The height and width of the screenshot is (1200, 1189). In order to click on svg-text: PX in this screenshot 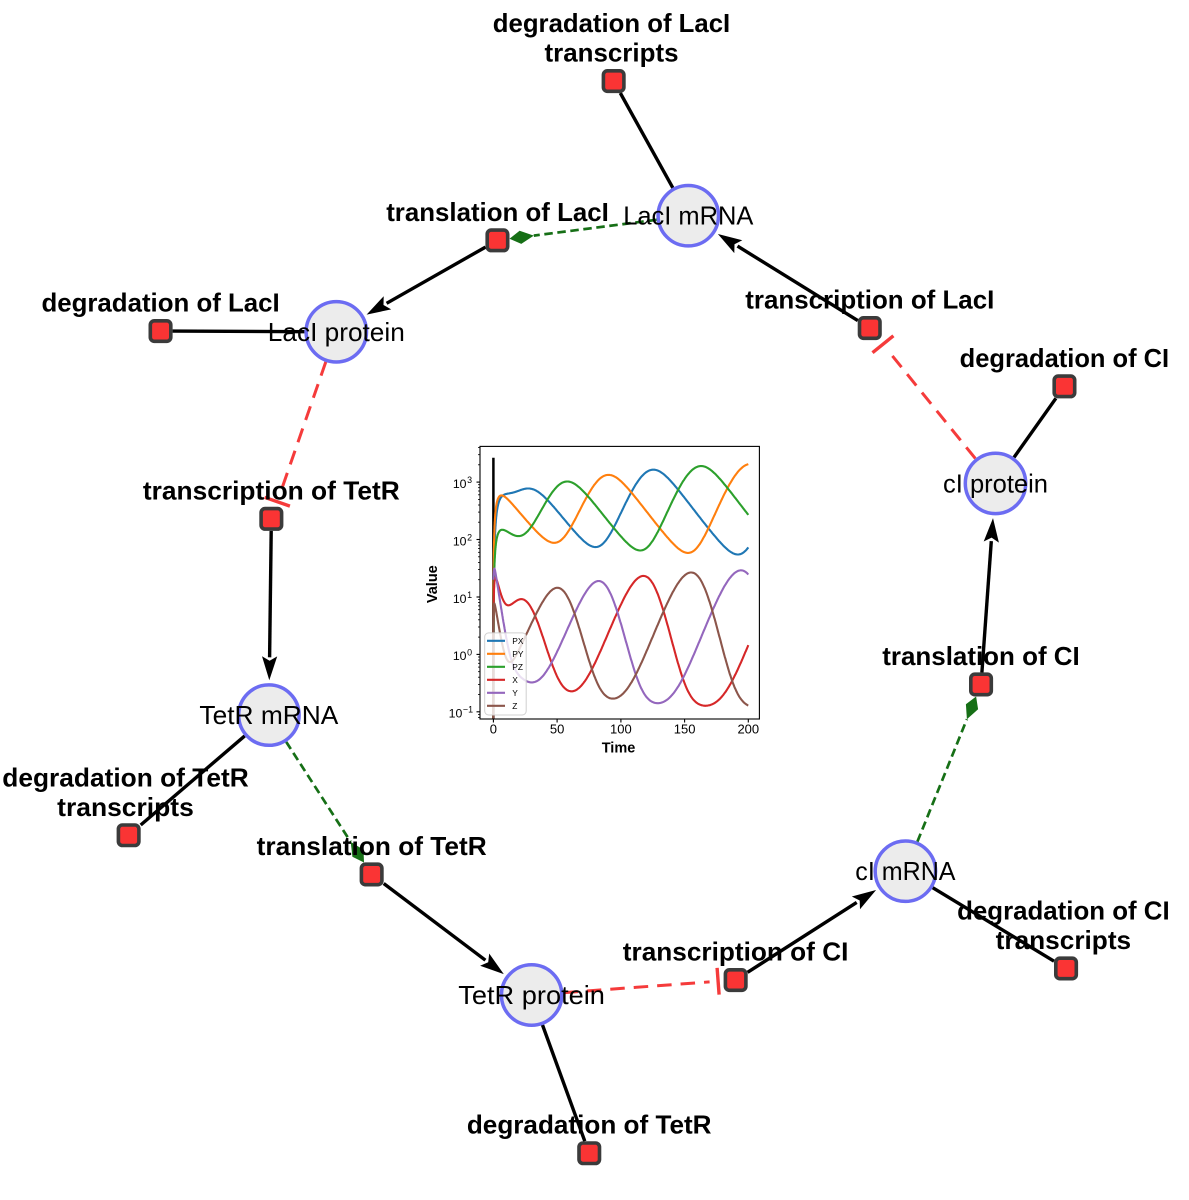, I will do `click(518, 641)`.